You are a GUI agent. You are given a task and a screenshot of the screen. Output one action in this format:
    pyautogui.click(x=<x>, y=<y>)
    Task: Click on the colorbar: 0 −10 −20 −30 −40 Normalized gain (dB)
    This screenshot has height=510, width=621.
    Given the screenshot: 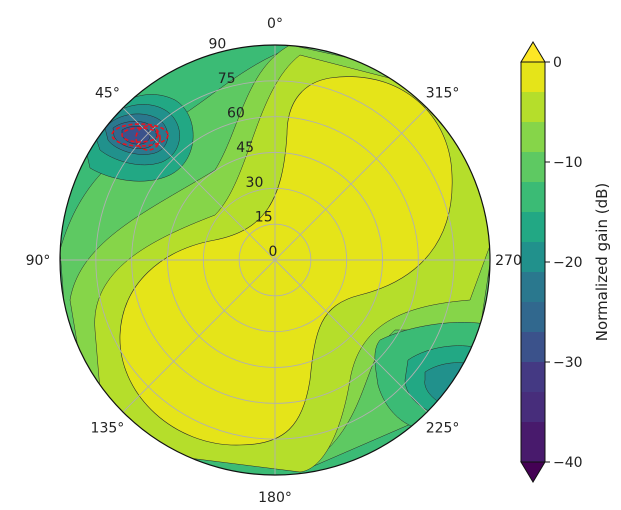 What is the action you would take?
    pyautogui.click(x=565, y=262)
    